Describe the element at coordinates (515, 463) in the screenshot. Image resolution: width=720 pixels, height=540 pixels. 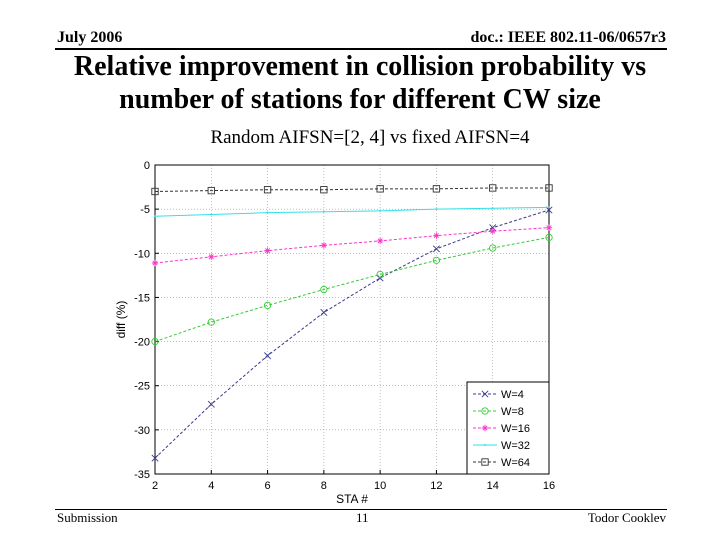
I see `legend-label: W=64` at that location.